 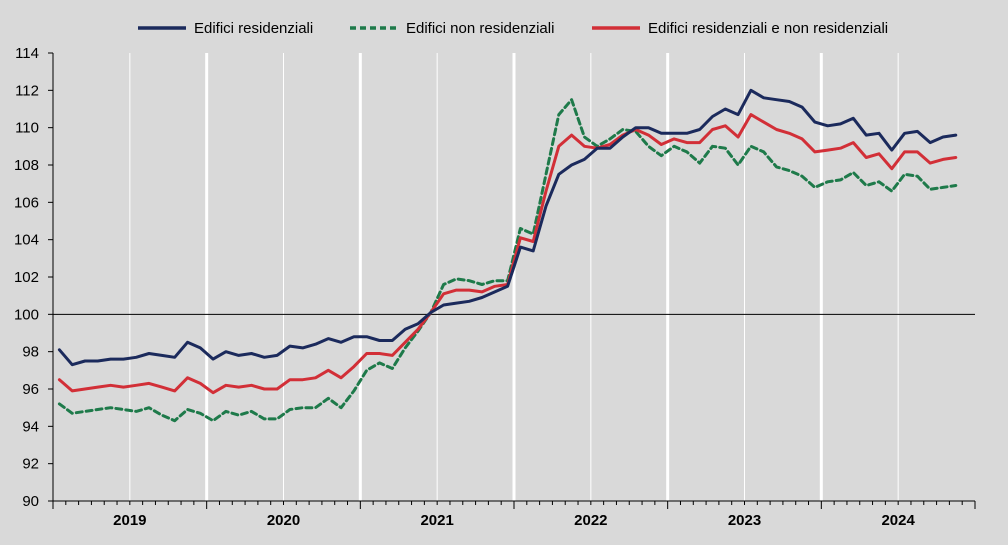 I want to click on y-tick-label: 94, so click(x=30, y=426).